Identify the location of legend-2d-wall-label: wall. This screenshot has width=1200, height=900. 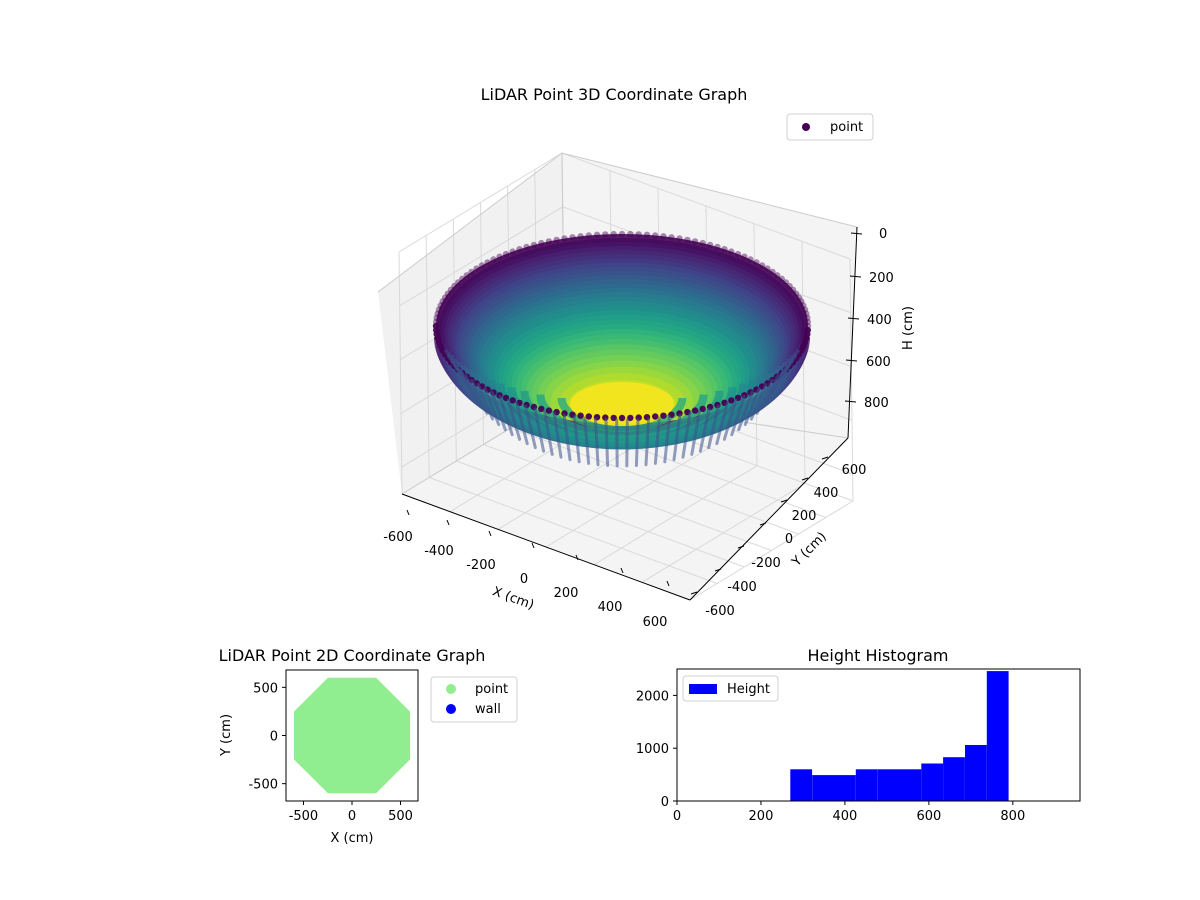
(488, 709).